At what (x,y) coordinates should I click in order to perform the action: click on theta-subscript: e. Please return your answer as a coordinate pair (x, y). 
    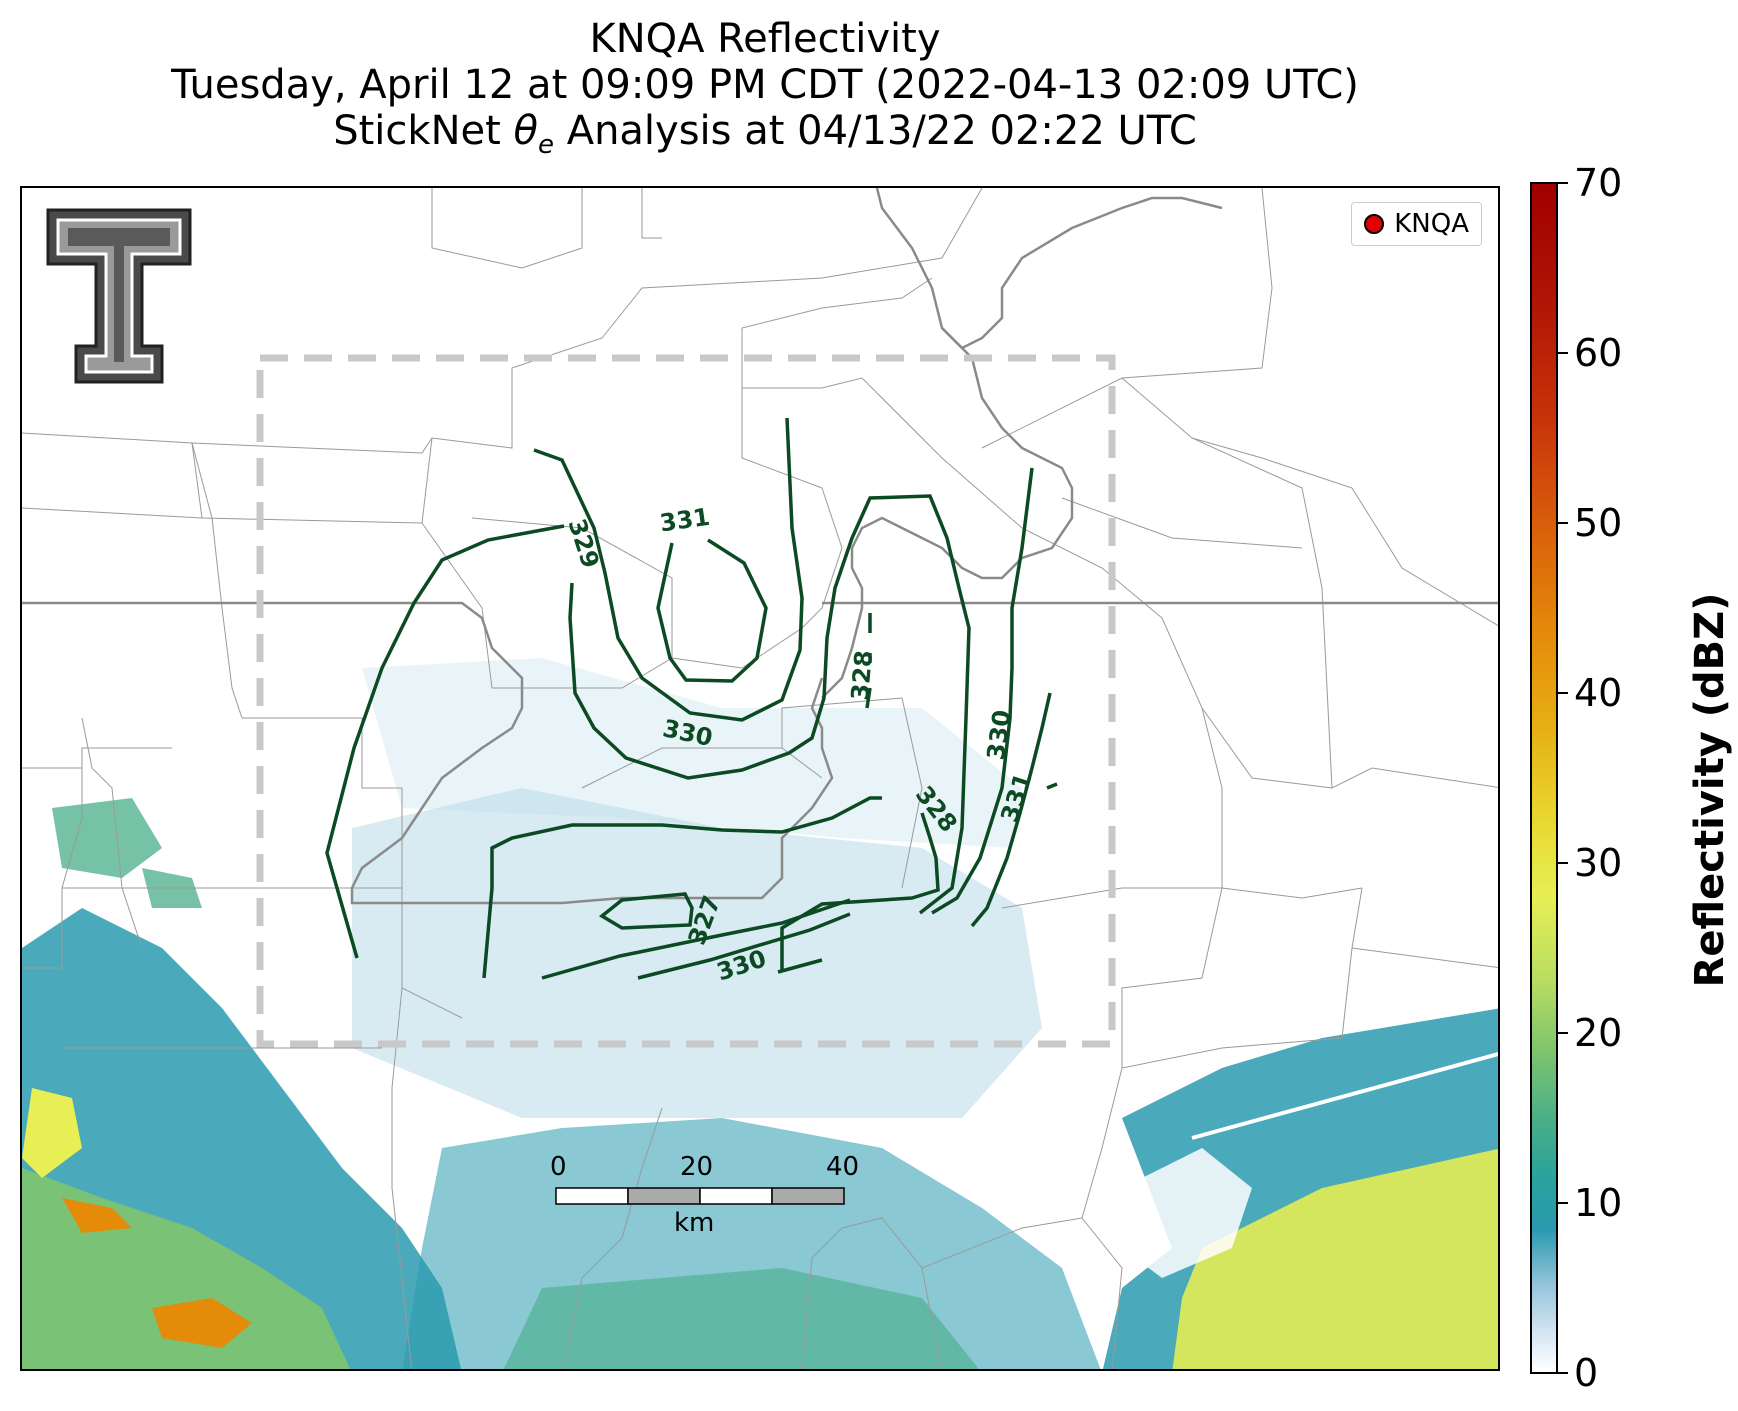
    Looking at the image, I should click on (545, 145).